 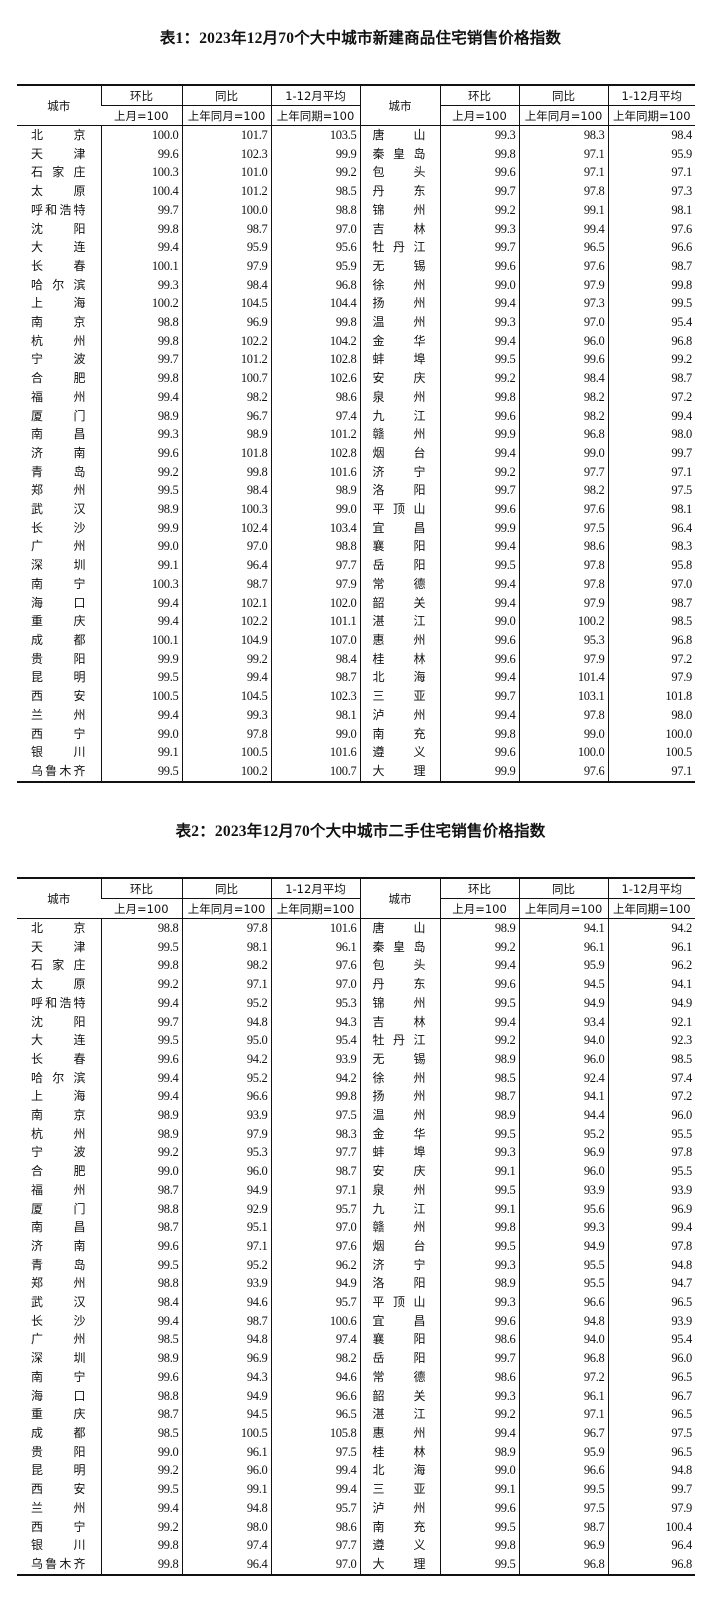 What do you see at coordinates (651, 434) in the screenshot?
I see `avg-index-cell: 98.0` at bounding box center [651, 434].